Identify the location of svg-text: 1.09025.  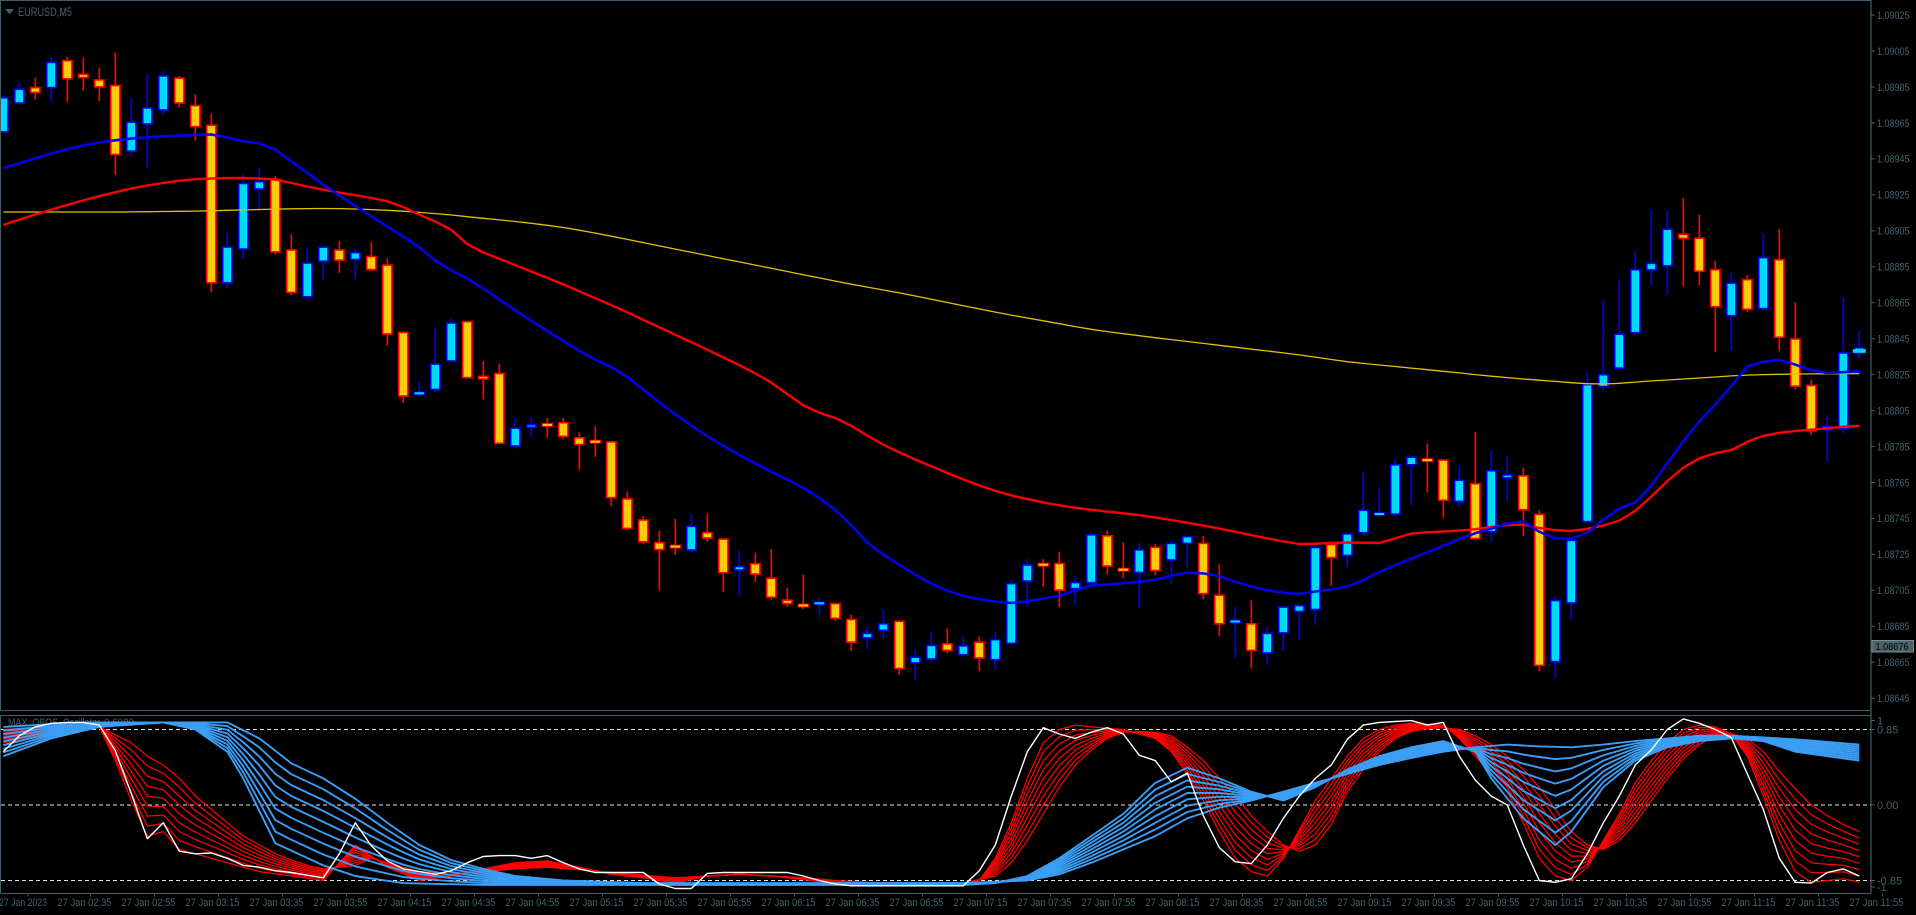
(1893, 16).